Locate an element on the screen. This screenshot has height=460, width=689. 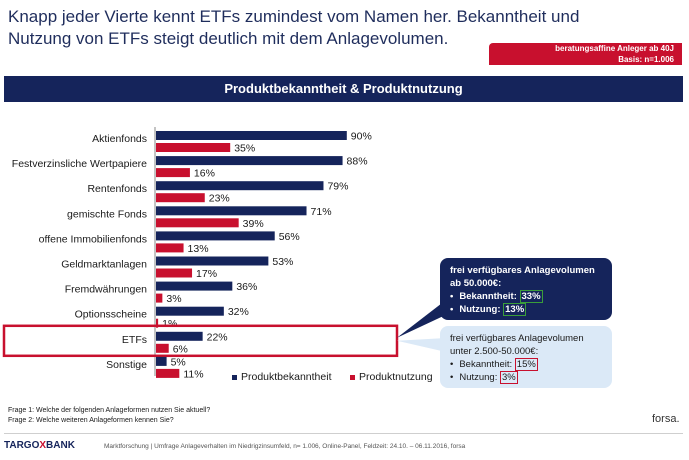
legend-label-bekanntheit: Produktbekanntheit is located at coordinates (286, 377).